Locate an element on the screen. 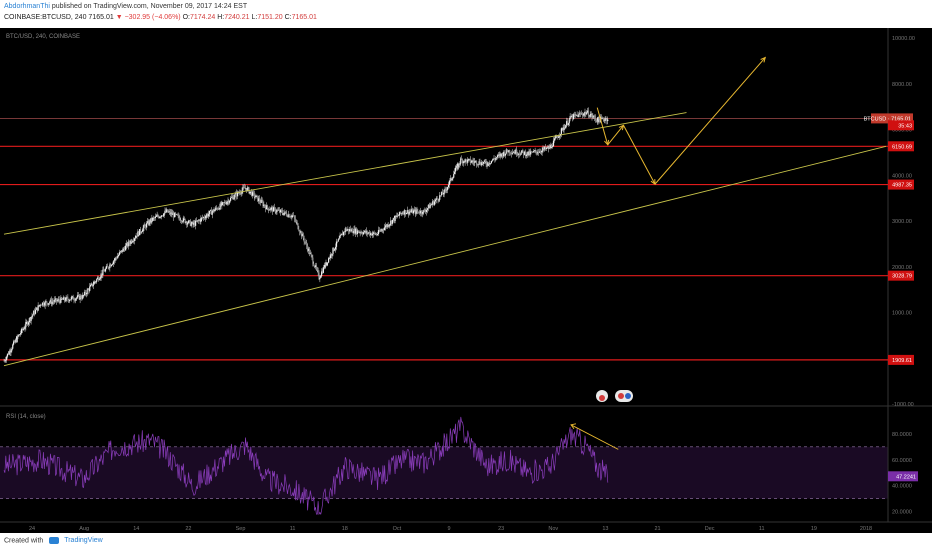  event-badges is located at coordinates (614, 396).